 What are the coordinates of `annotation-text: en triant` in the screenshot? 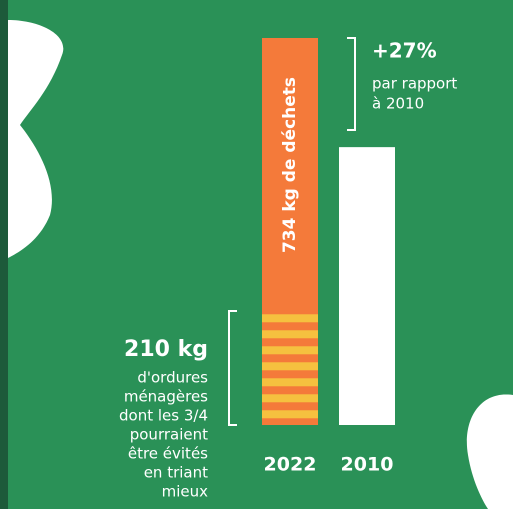 It's located at (176, 473).